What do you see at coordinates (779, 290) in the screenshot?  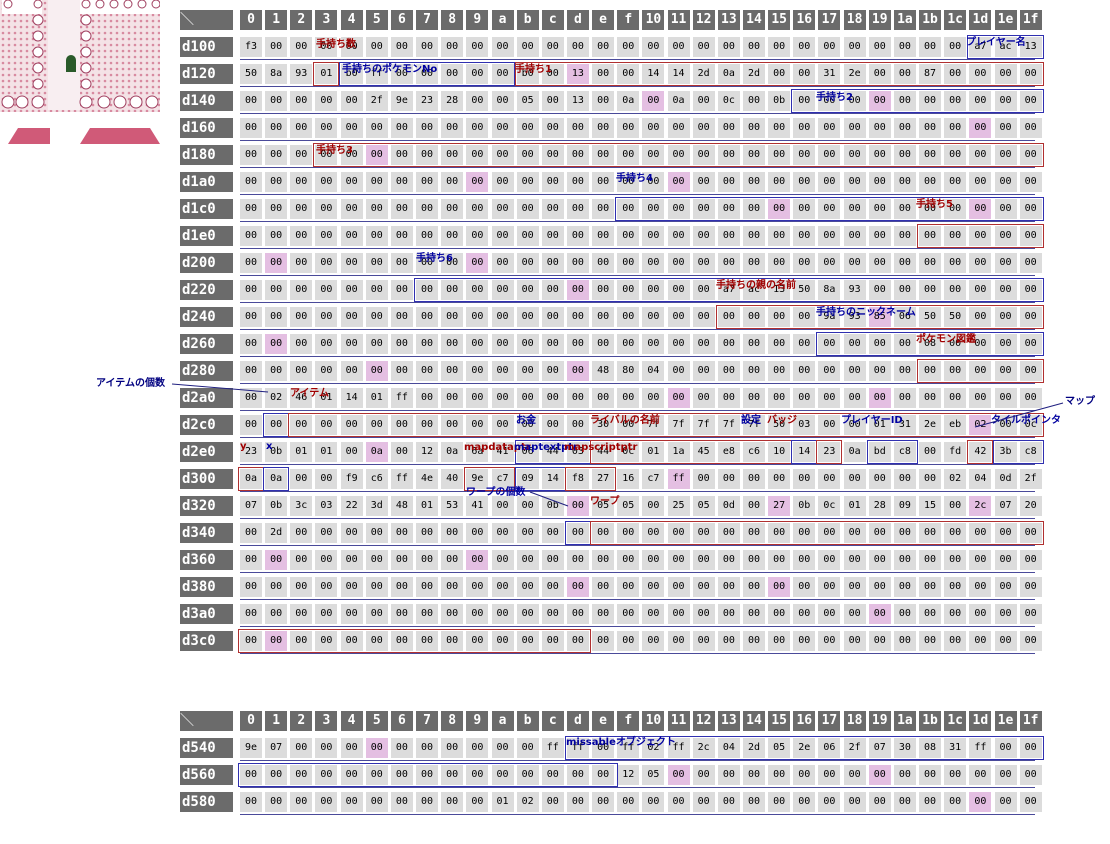 I see `memory-cell: 13` at bounding box center [779, 290].